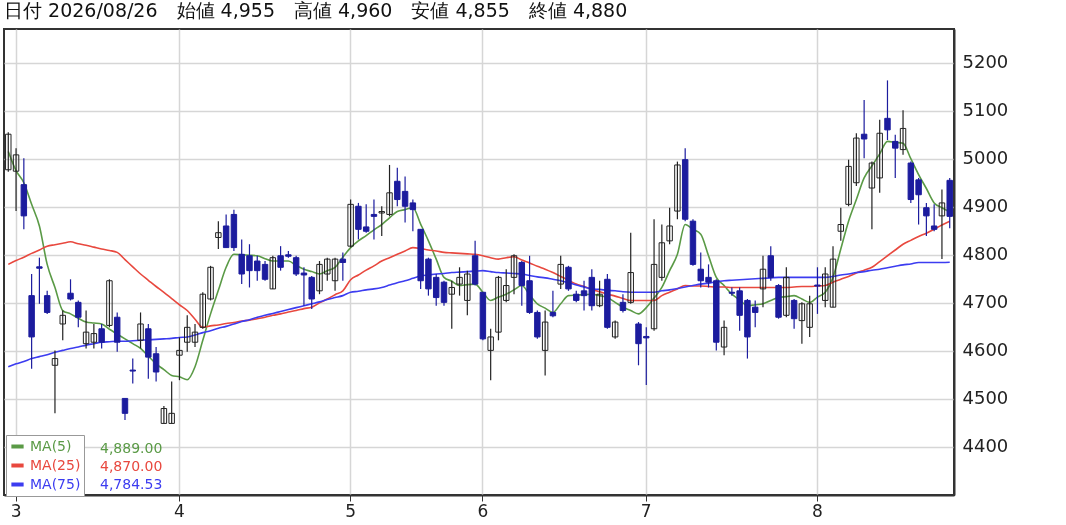  I want to click on y-tick-label: 4400, so click(985, 446).